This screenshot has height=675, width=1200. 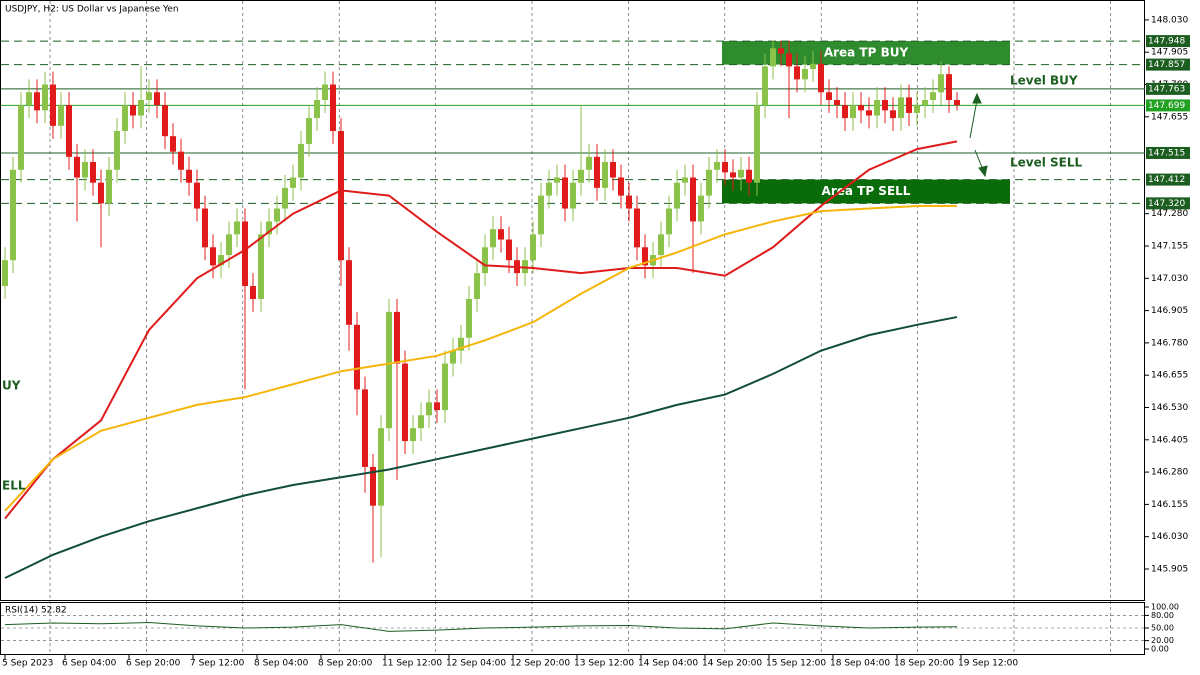 I want to click on level-label: 147.763, so click(x=1166, y=89).